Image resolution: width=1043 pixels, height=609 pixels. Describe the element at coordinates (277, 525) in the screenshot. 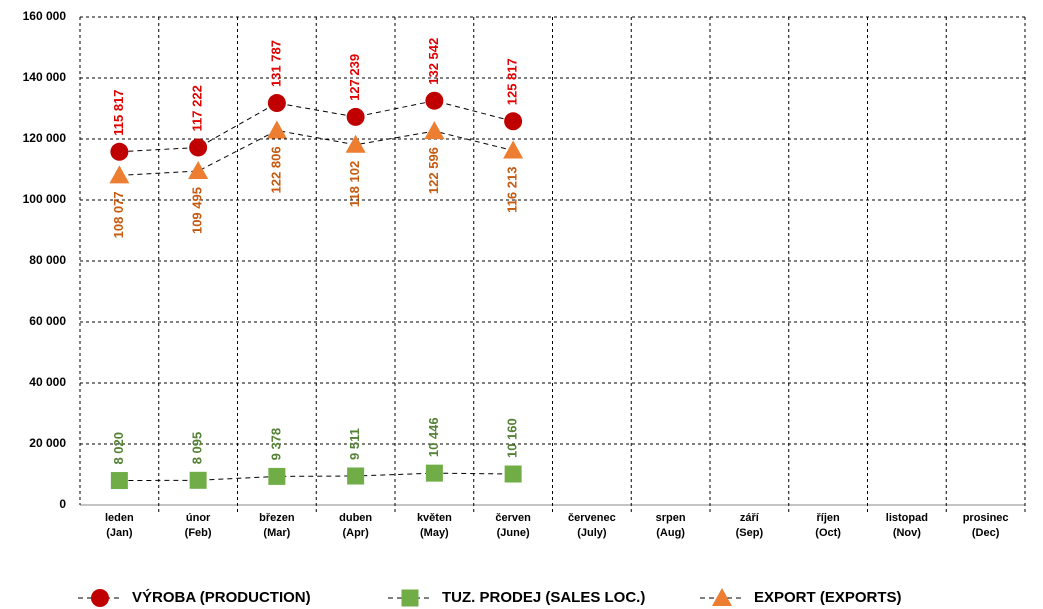

I see `x-tick-label: březen (Mar)` at that location.